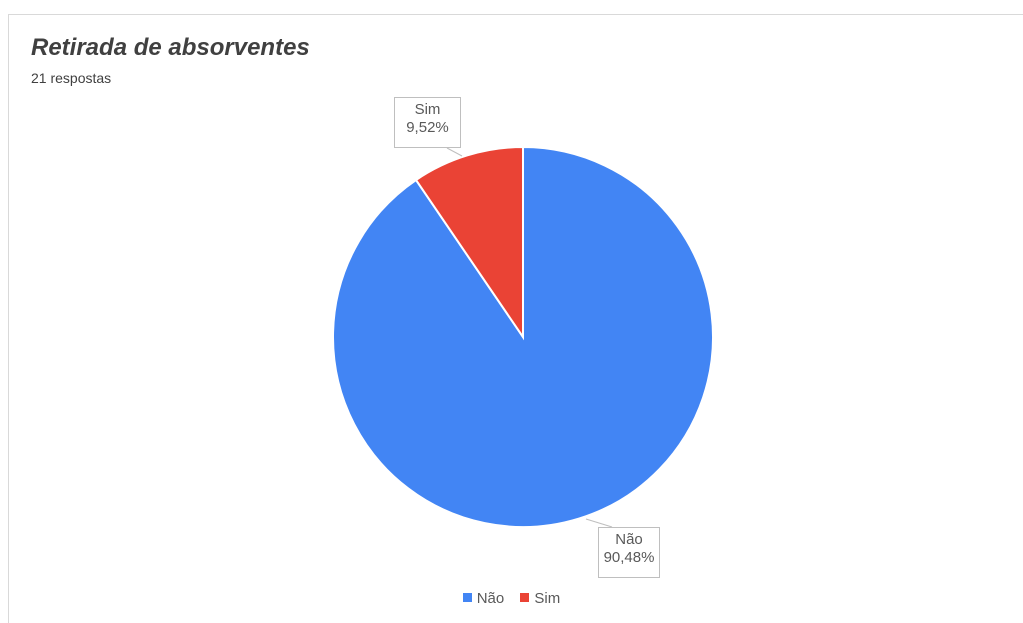 The height and width of the screenshot is (623, 1023). I want to click on legend-swatch-nao, so click(467, 597).